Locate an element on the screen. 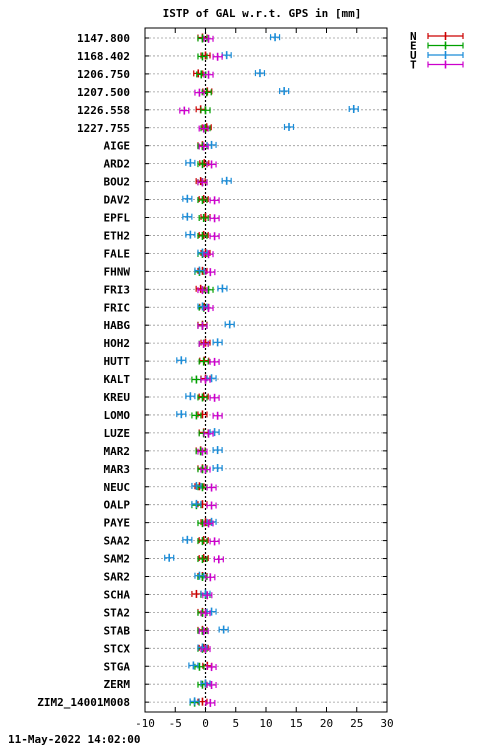 The width and height of the screenshot is (480, 750). y-tick-label: 1226.558 is located at coordinates (103, 110).